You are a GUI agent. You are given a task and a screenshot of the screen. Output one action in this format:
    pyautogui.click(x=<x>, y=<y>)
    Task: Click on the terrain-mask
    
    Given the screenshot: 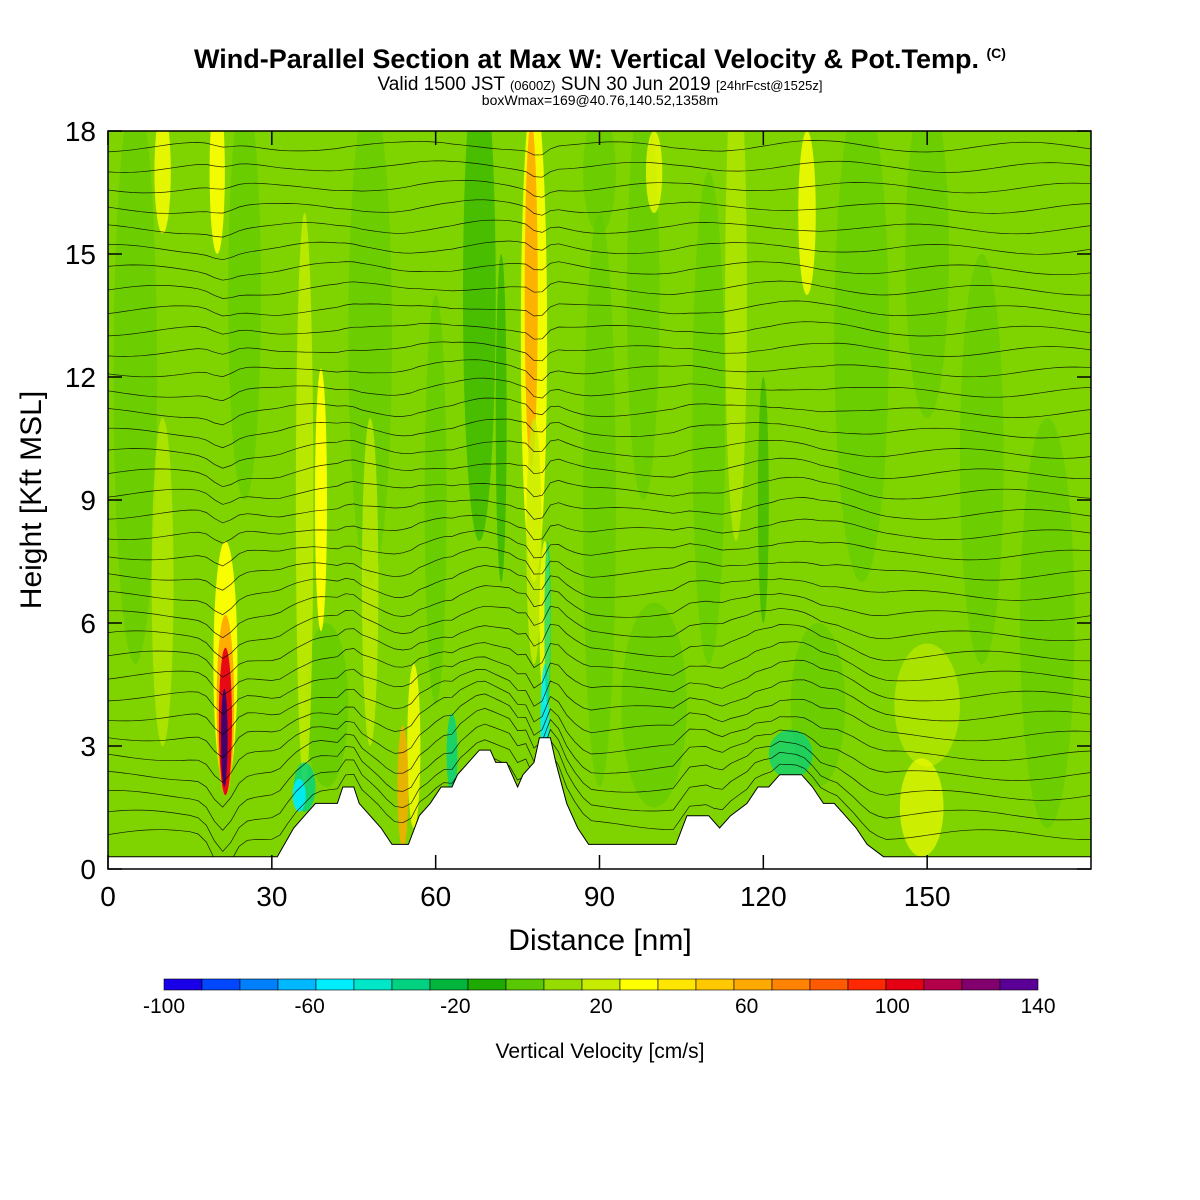 What is the action you would take?
    pyautogui.click(x=599, y=803)
    